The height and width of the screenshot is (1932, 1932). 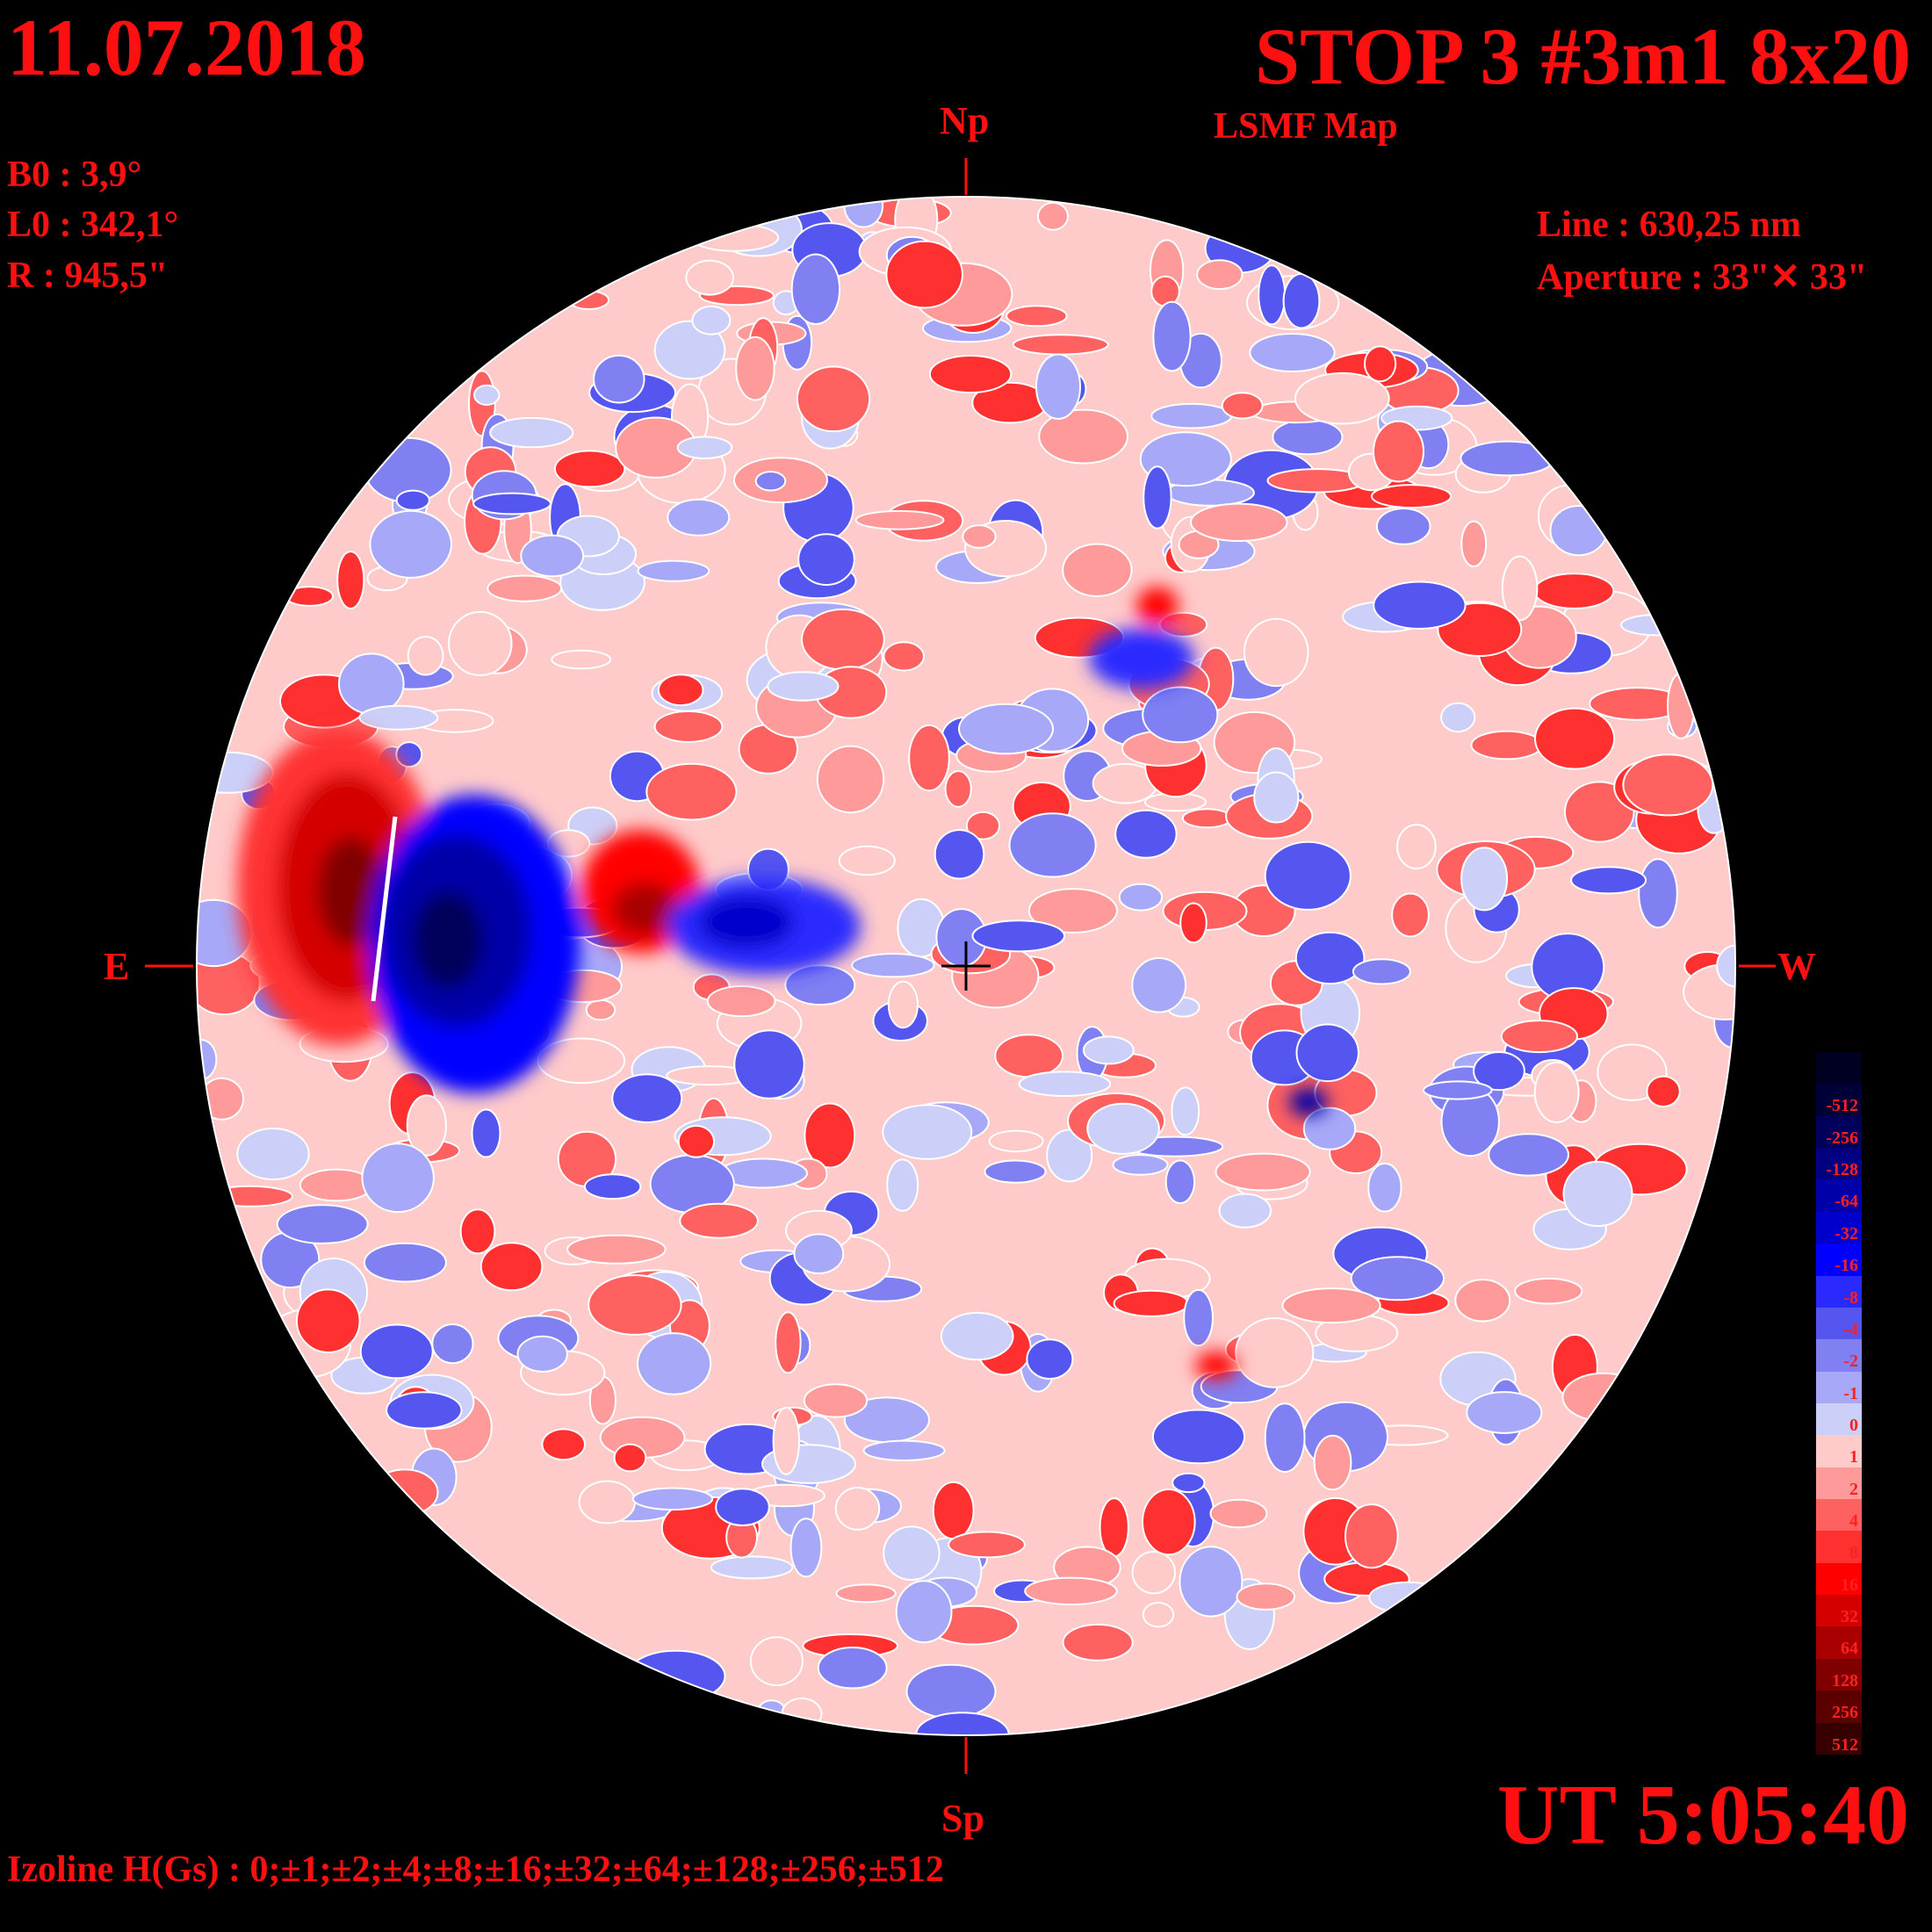 I want to click on colorbar-level: -4, so click(x=1839, y=1324).